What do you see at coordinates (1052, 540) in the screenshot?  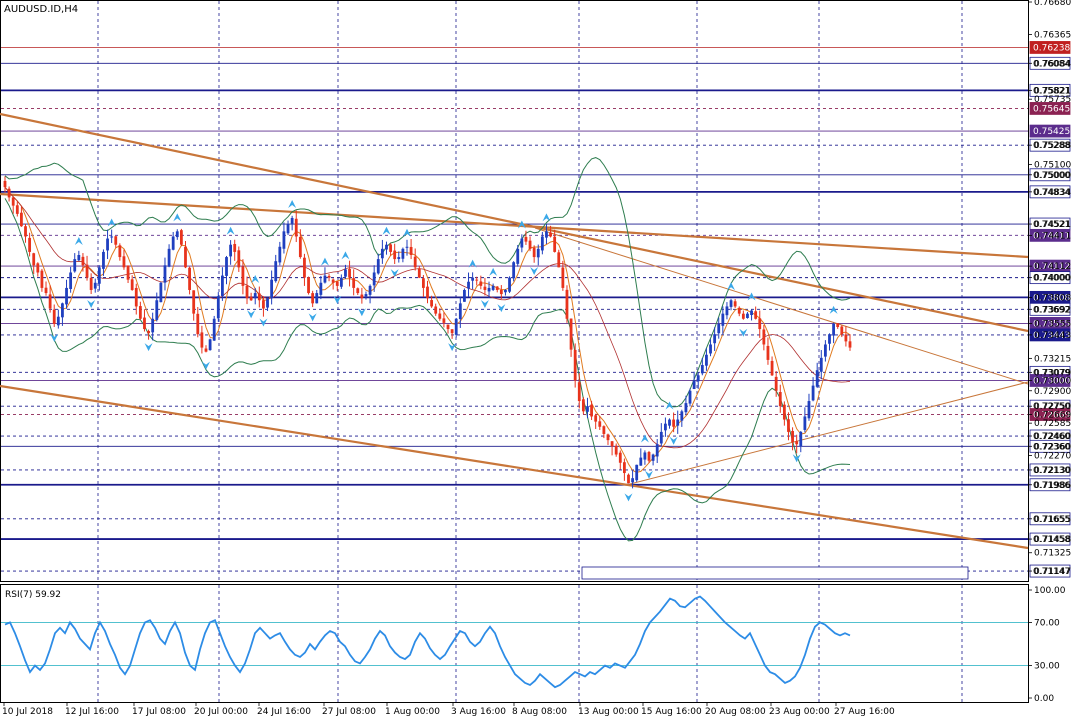 I see `price-tick-label: 0.71458` at bounding box center [1052, 540].